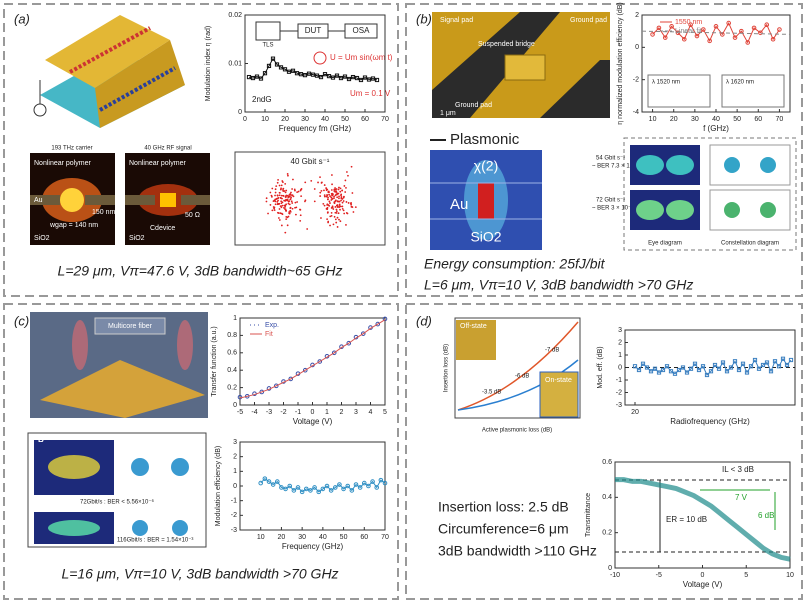  I want to click on inset-label: λ 1620 nm, so click(740, 83).